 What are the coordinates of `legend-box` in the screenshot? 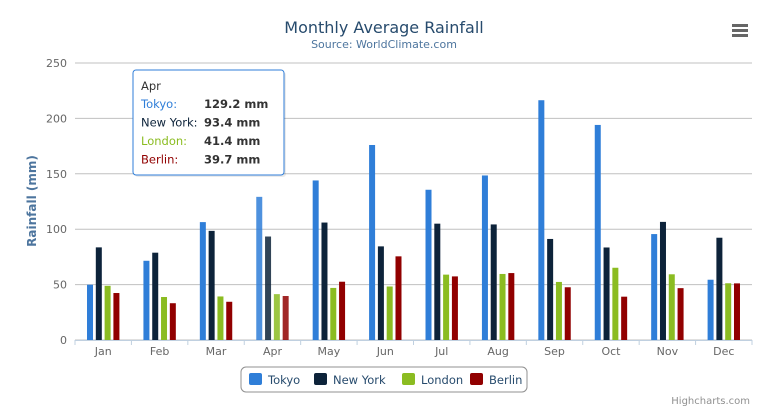 It's located at (384, 379).